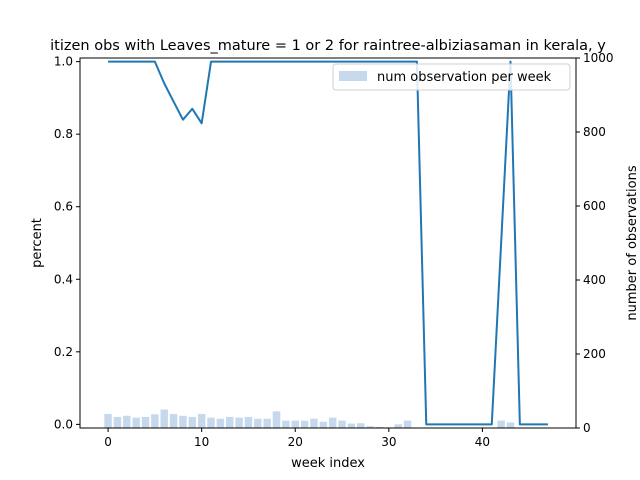  I want to click on x-tick-label: 40, so click(482, 442).